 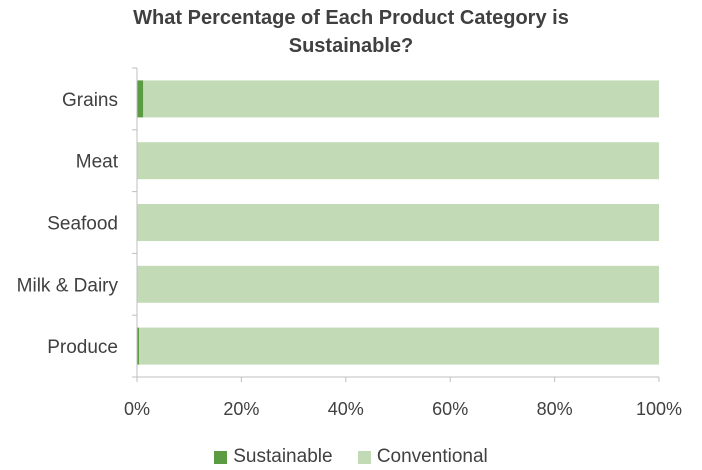 What do you see at coordinates (82, 224) in the screenshot?
I see `category-label: Seafood` at bounding box center [82, 224].